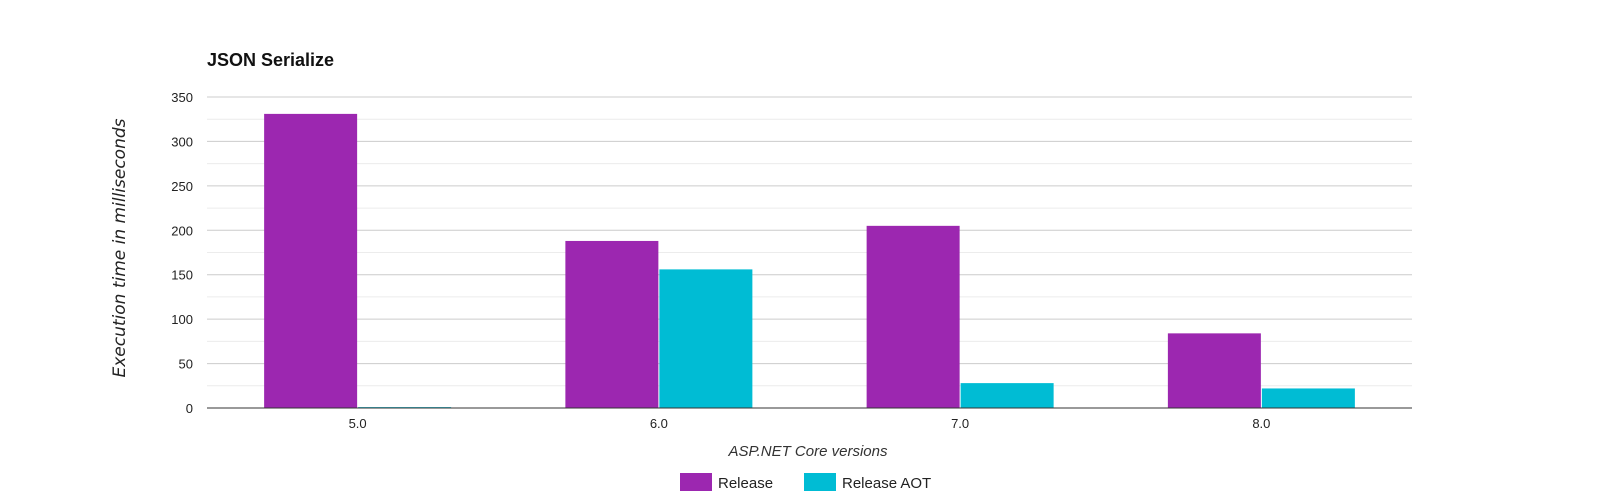  Describe the element at coordinates (745, 483) in the screenshot. I see `legend-label-release: Release` at that location.